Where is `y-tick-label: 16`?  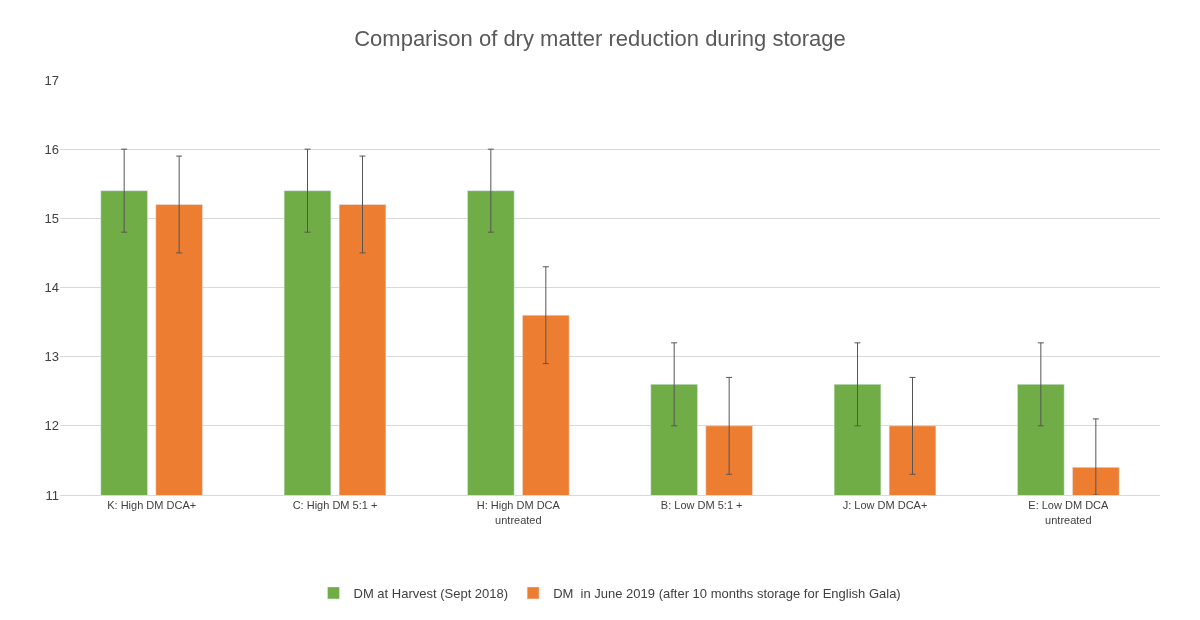 y-tick-label: 16 is located at coordinates (51, 149).